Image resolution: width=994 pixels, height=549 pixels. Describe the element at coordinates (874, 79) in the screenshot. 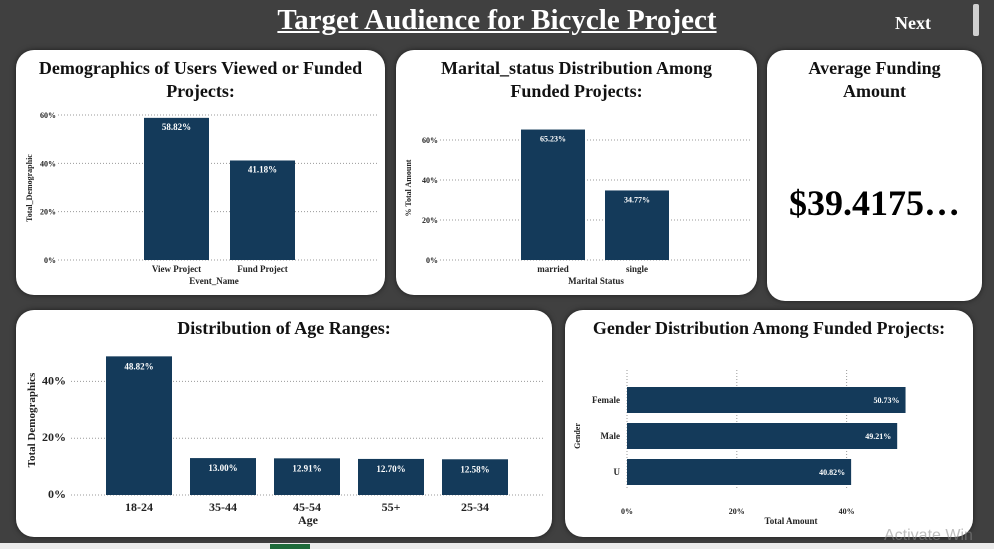

I see `average-funding-title: Average Funding Amount` at that location.